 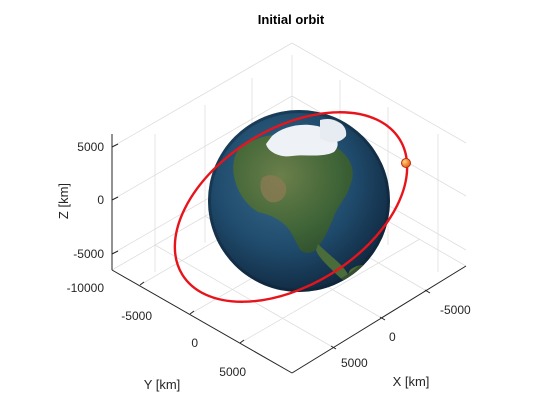 I want to click on central-america-land, so click(x=333, y=264).